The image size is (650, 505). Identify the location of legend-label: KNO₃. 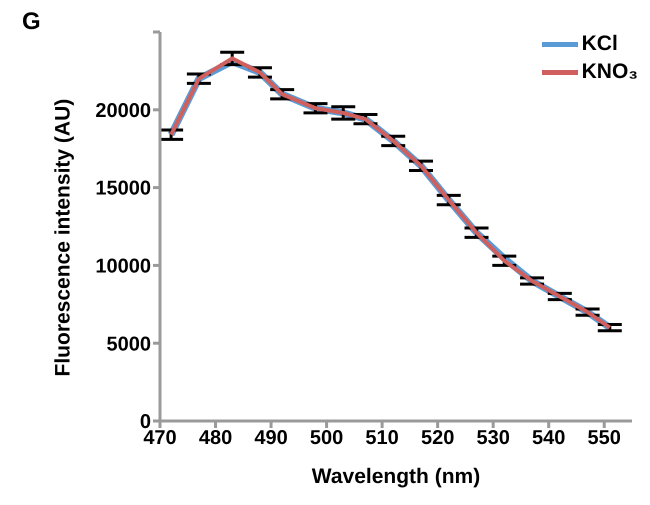
(610, 72).